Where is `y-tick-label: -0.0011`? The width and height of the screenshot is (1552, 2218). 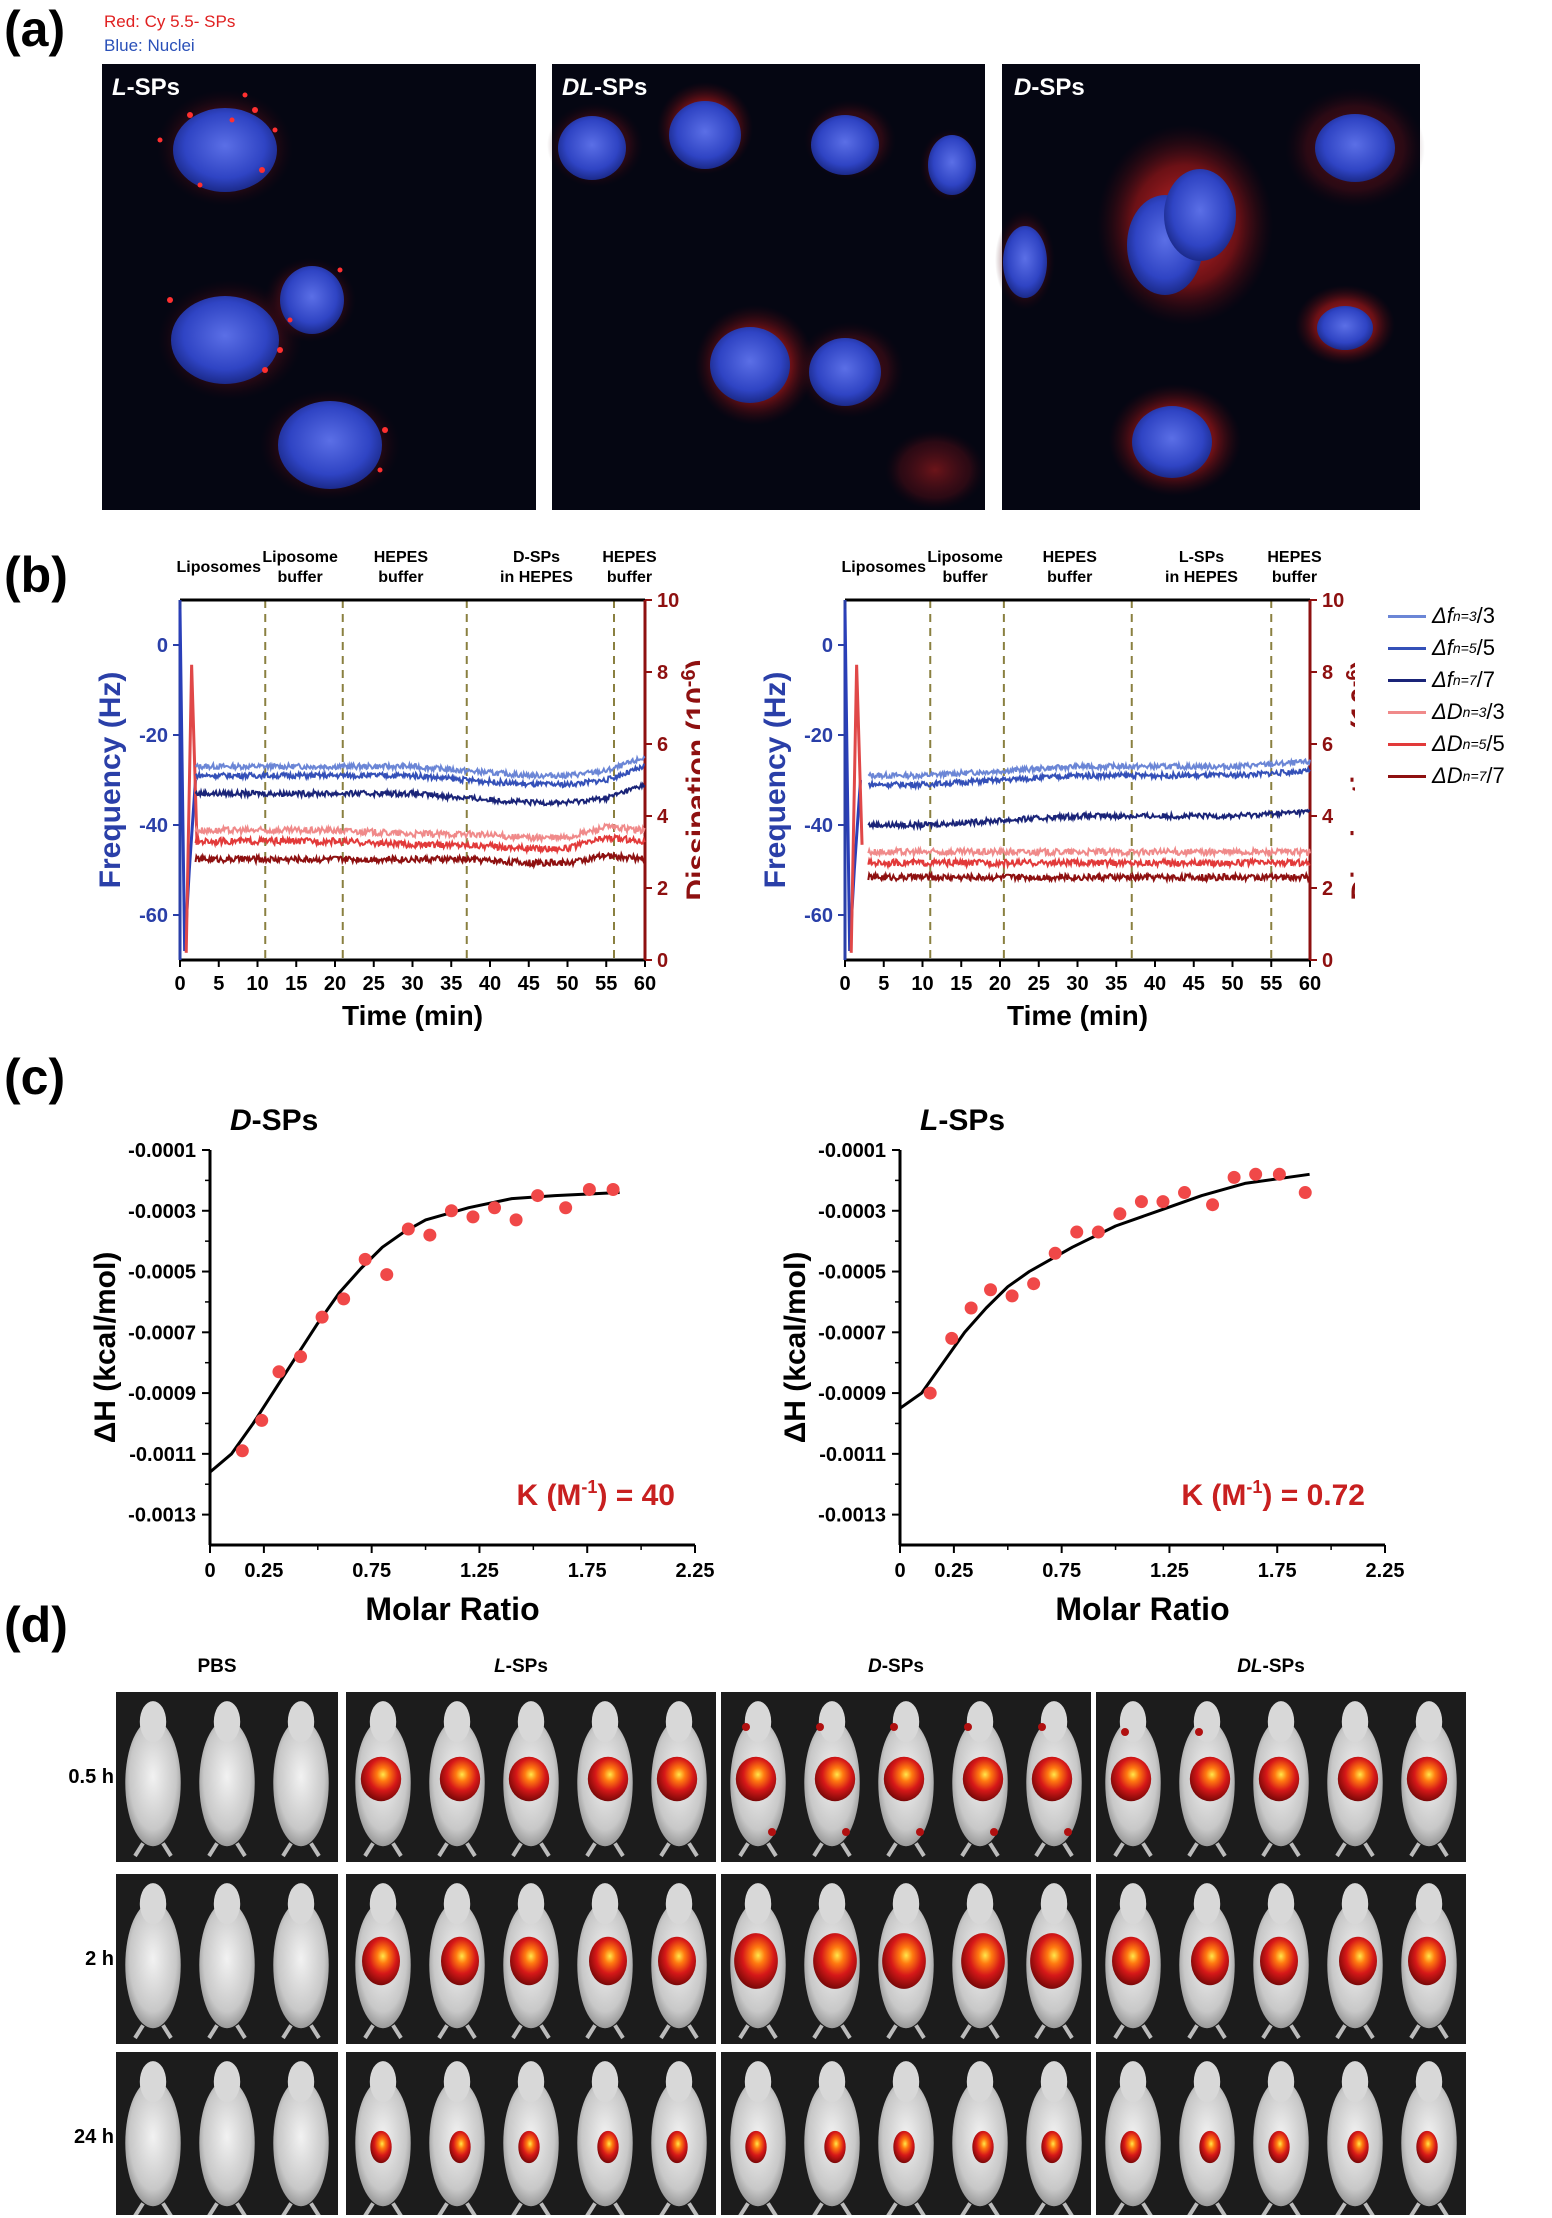 y-tick-label: -0.0011 is located at coordinates (162, 1455).